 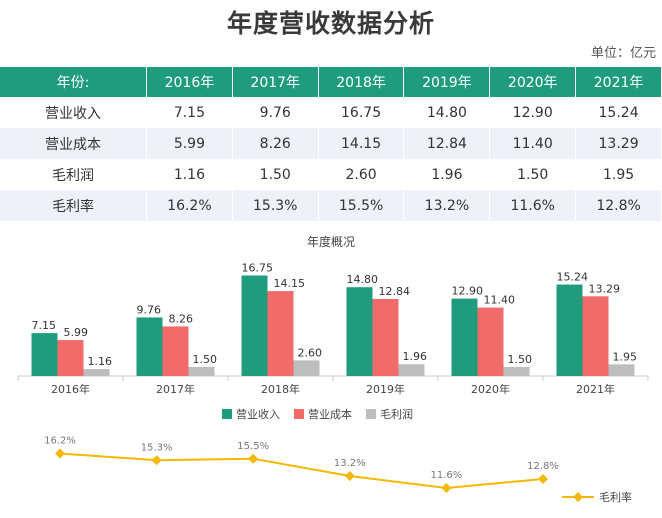 What do you see at coordinates (149, 309) in the screenshot?
I see `bar-data-label: 9.76` at bounding box center [149, 309].